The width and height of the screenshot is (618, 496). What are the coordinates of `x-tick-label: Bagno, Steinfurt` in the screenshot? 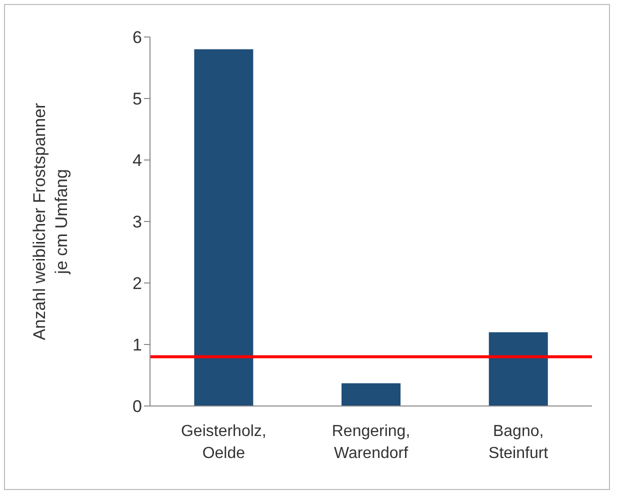 It's located at (518, 442).